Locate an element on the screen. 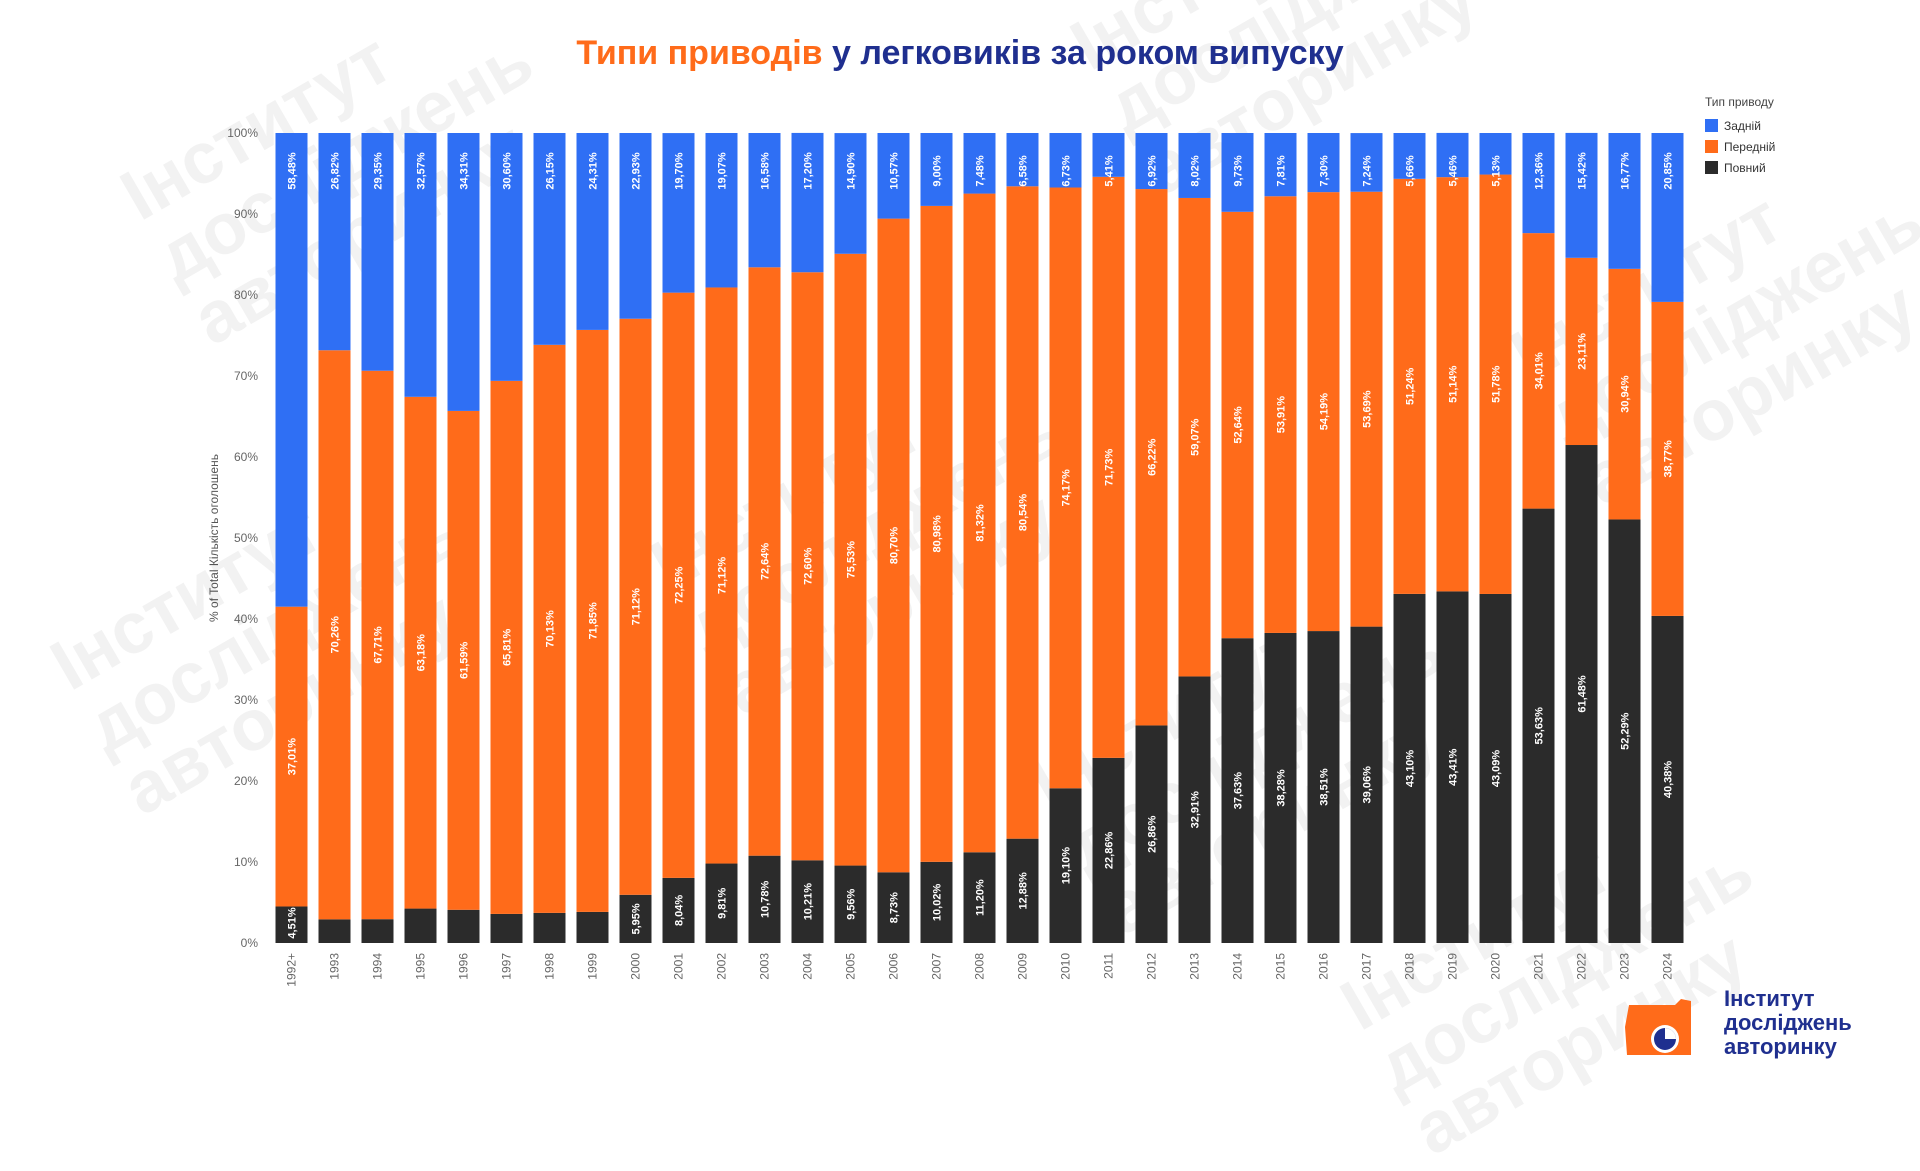  y-tick-label: 80% is located at coordinates (246, 295).